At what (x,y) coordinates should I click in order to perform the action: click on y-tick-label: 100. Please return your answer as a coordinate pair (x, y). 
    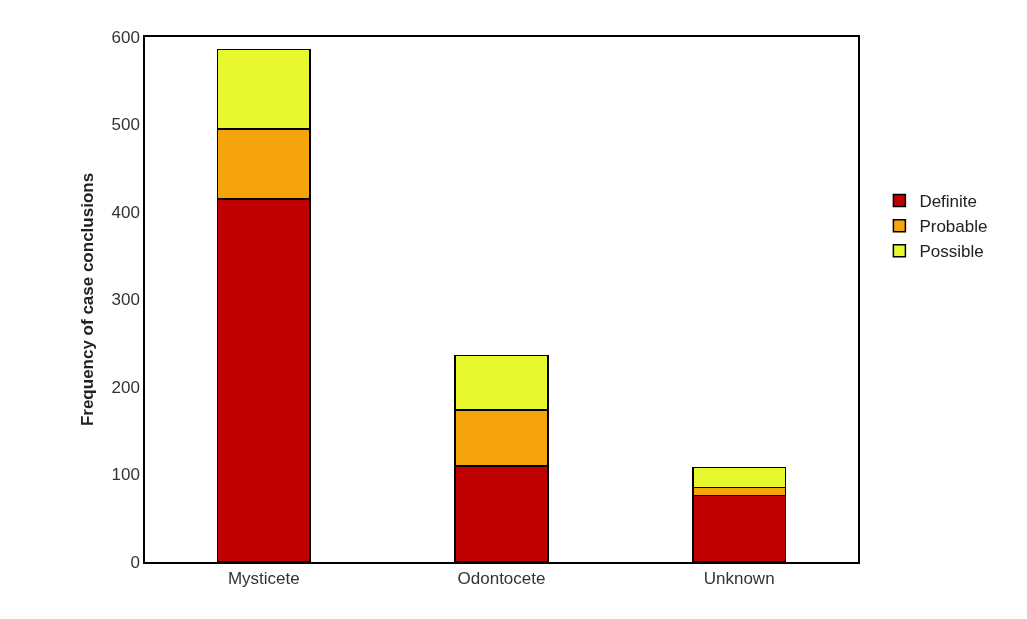
    Looking at the image, I should click on (125, 475).